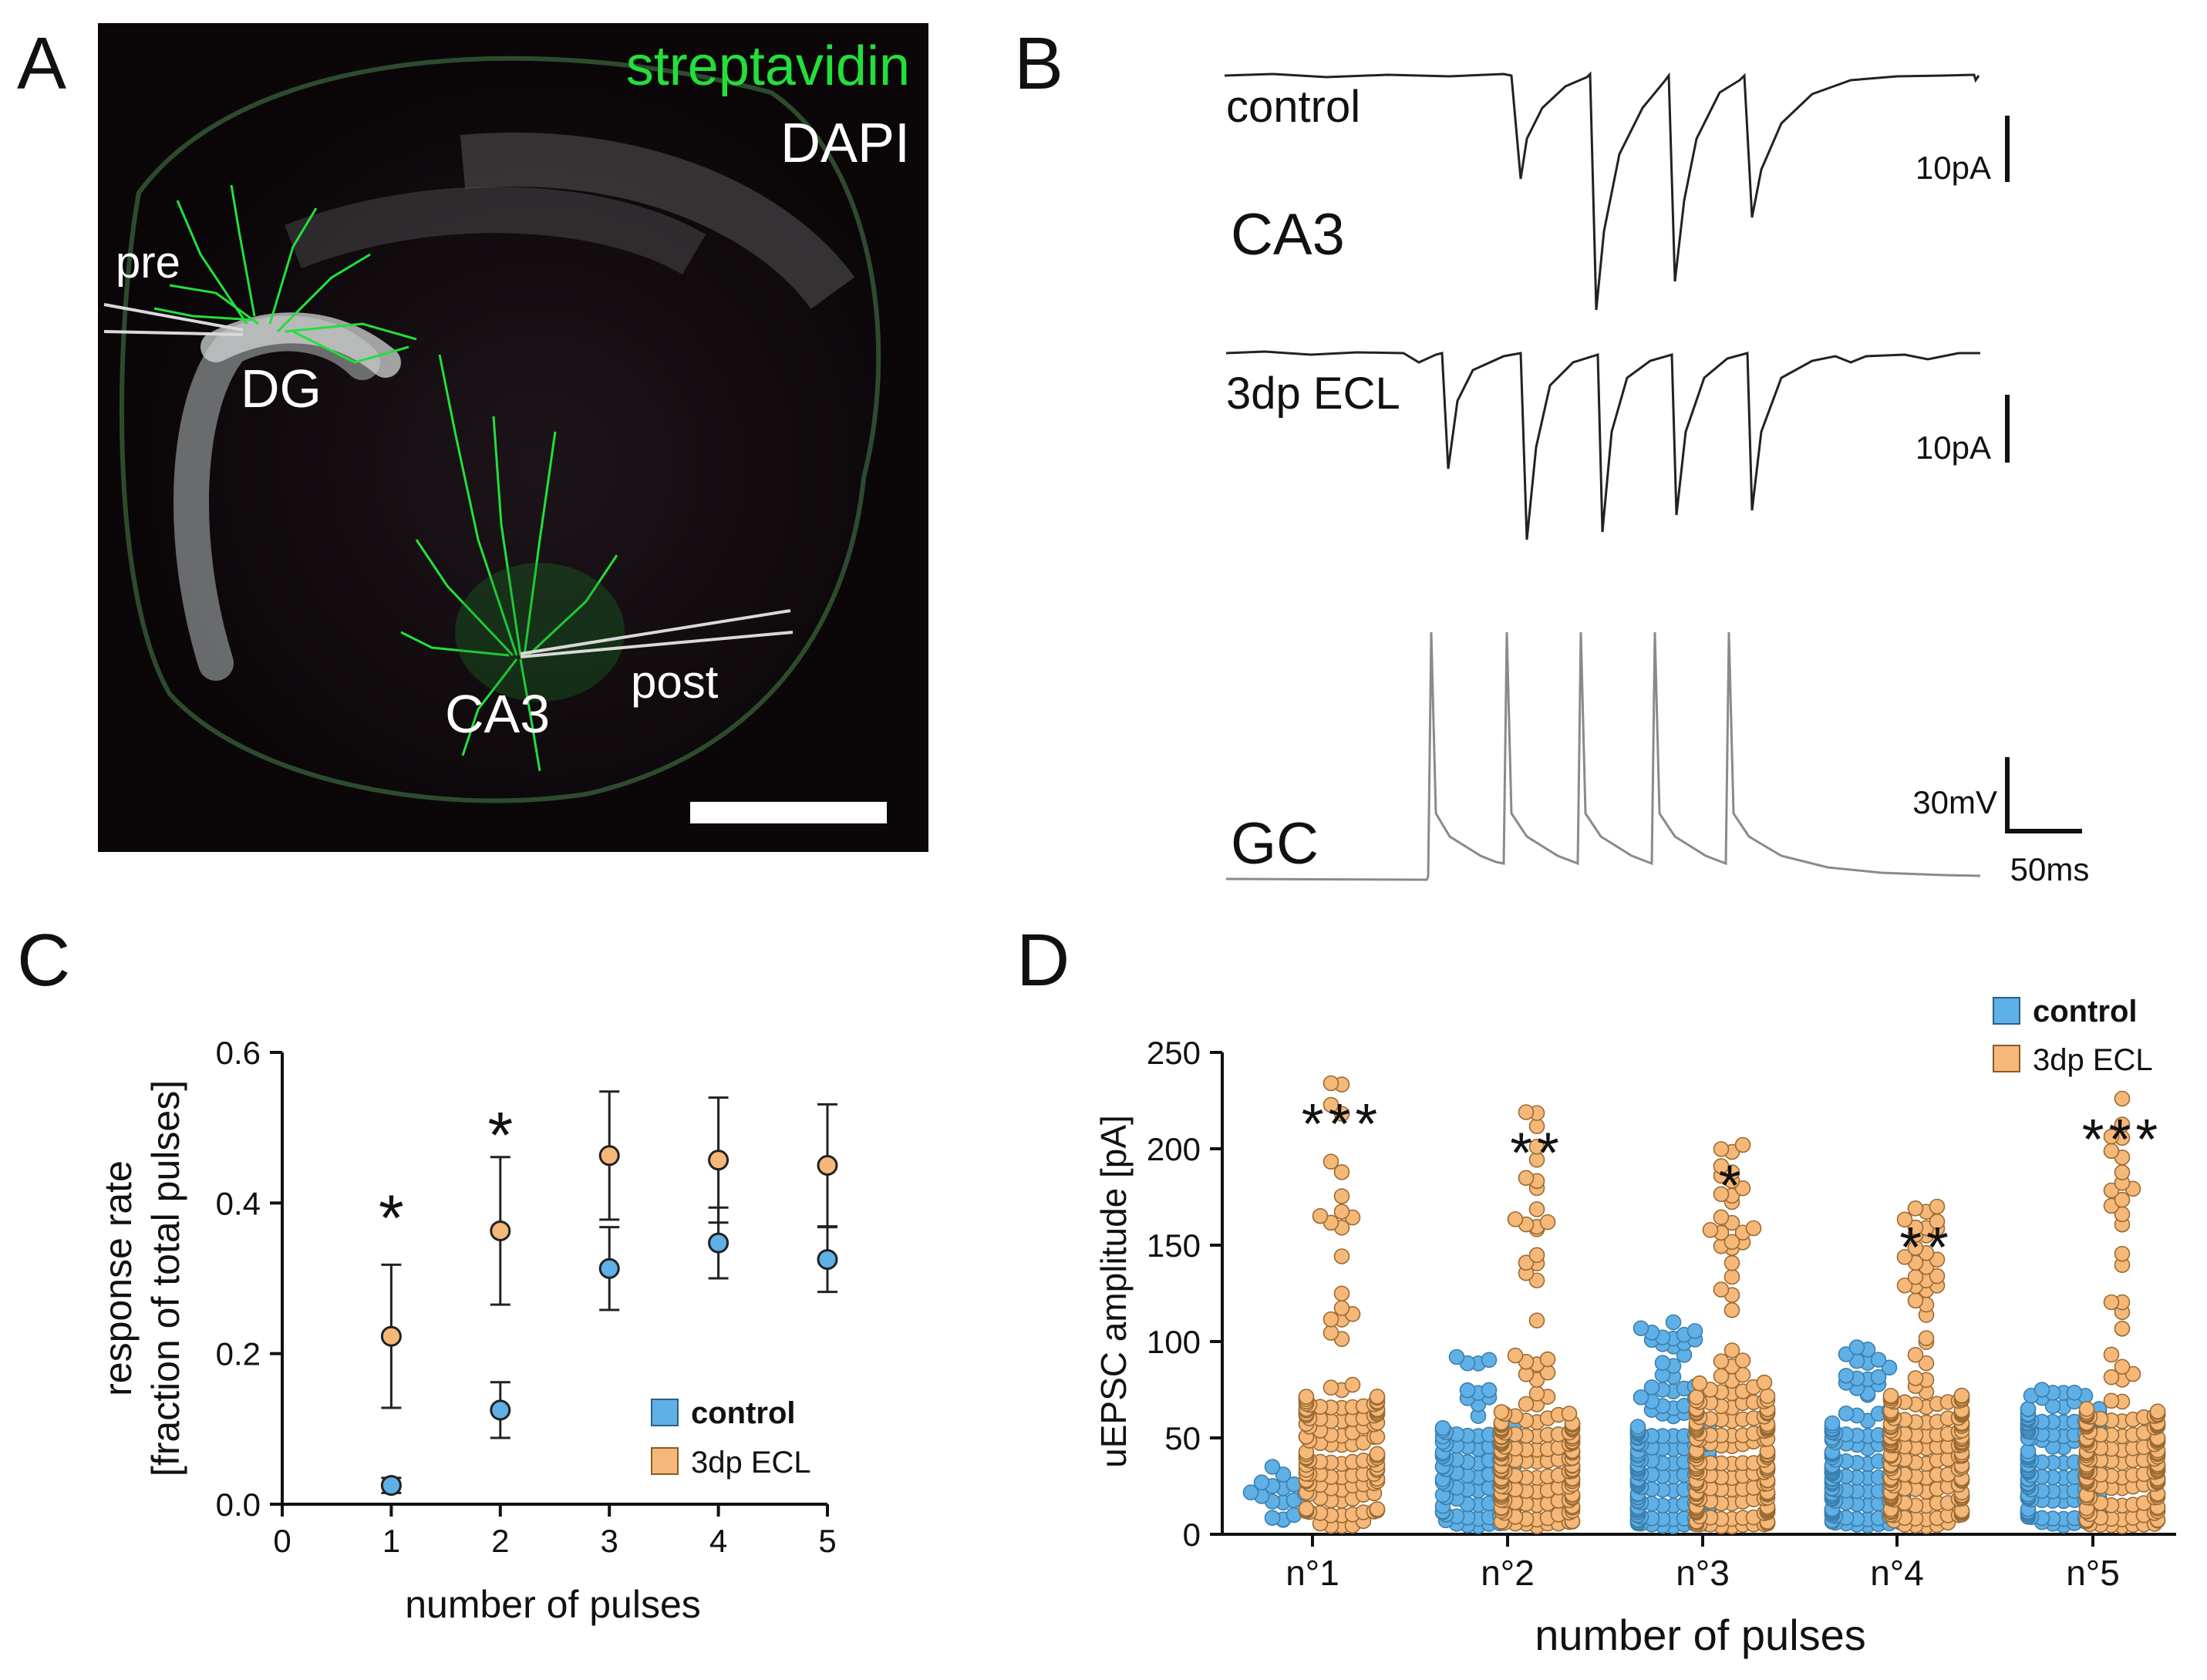 This screenshot has height=1680, width=2207. I want to click on panel-label-a: A, so click(41, 63).